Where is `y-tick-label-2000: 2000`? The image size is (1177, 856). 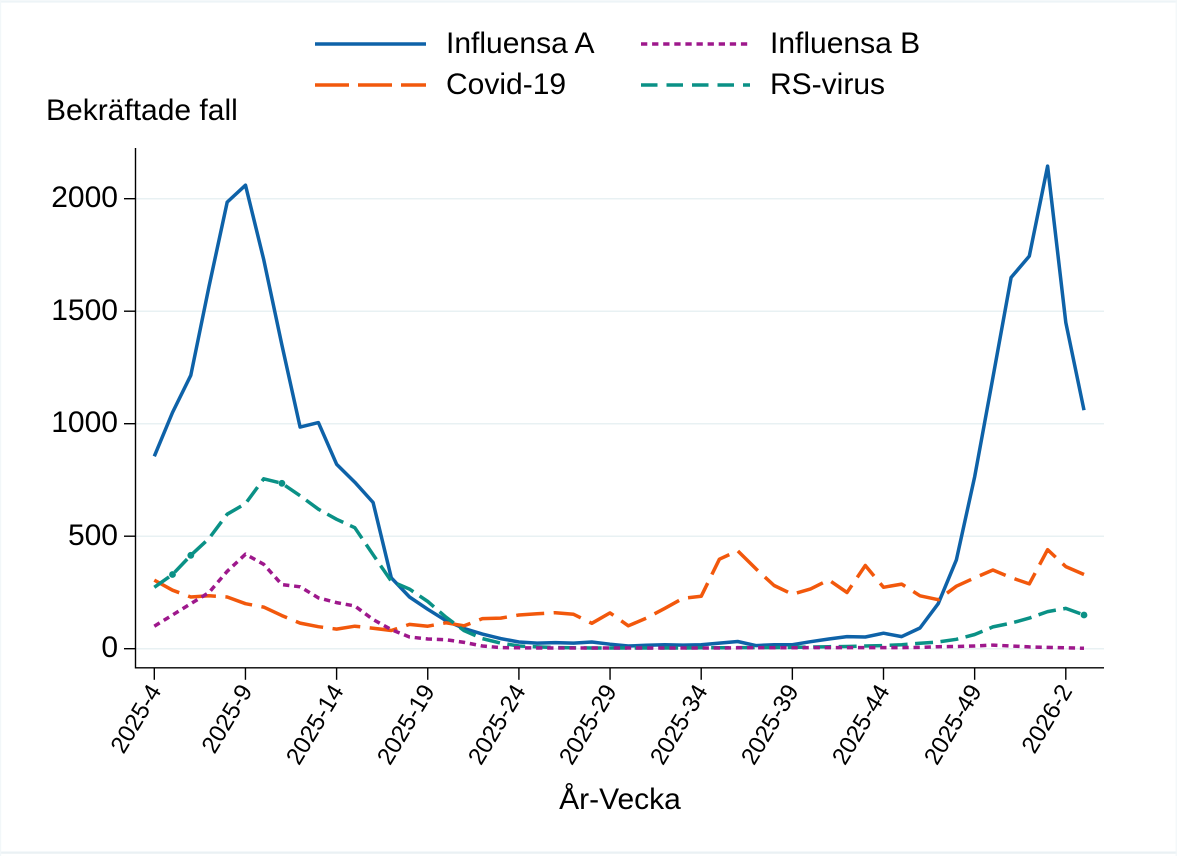
y-tick-label-2000: 2000 is located at coordinates (84, 198).